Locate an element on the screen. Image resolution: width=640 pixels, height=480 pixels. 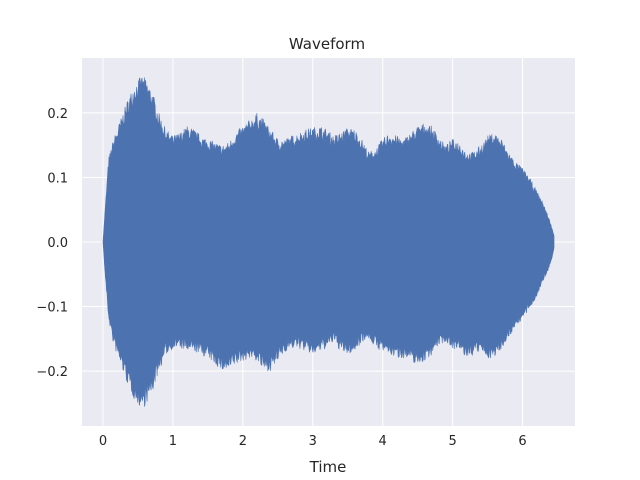
chart-title: Waveform is located at coordinates (327, 44).